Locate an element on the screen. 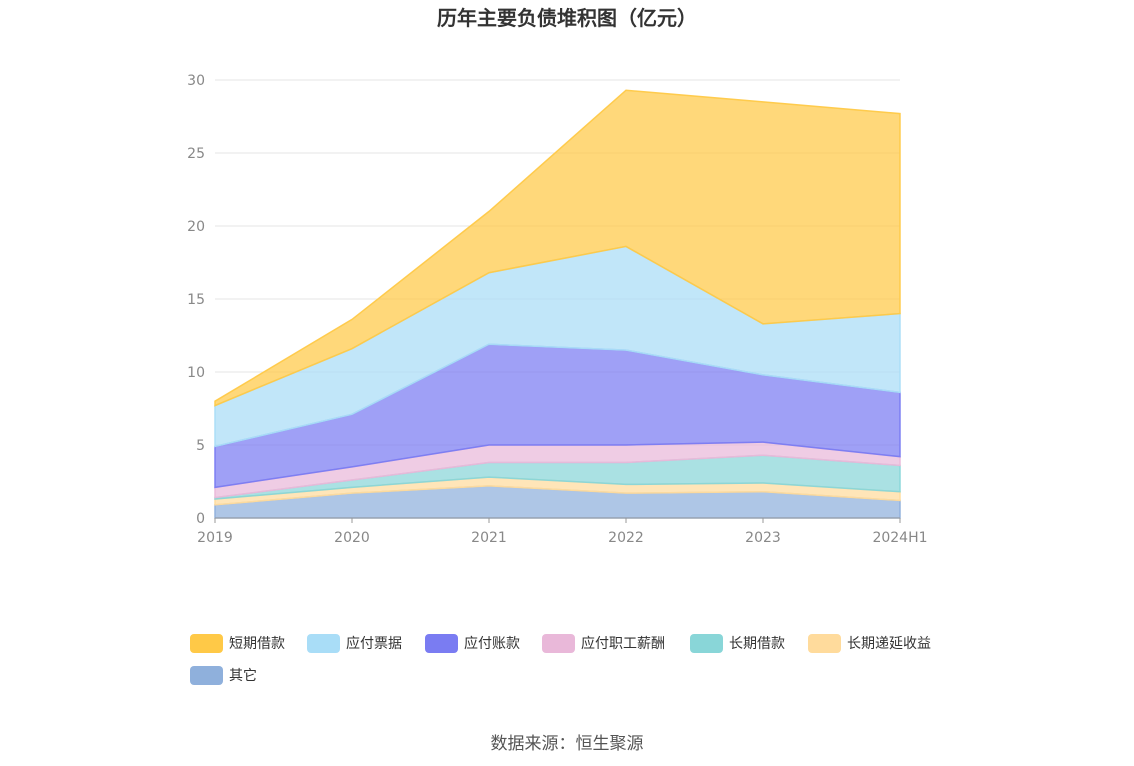  x-tick-label: 2024H1 is located at coordinates (899, 538).